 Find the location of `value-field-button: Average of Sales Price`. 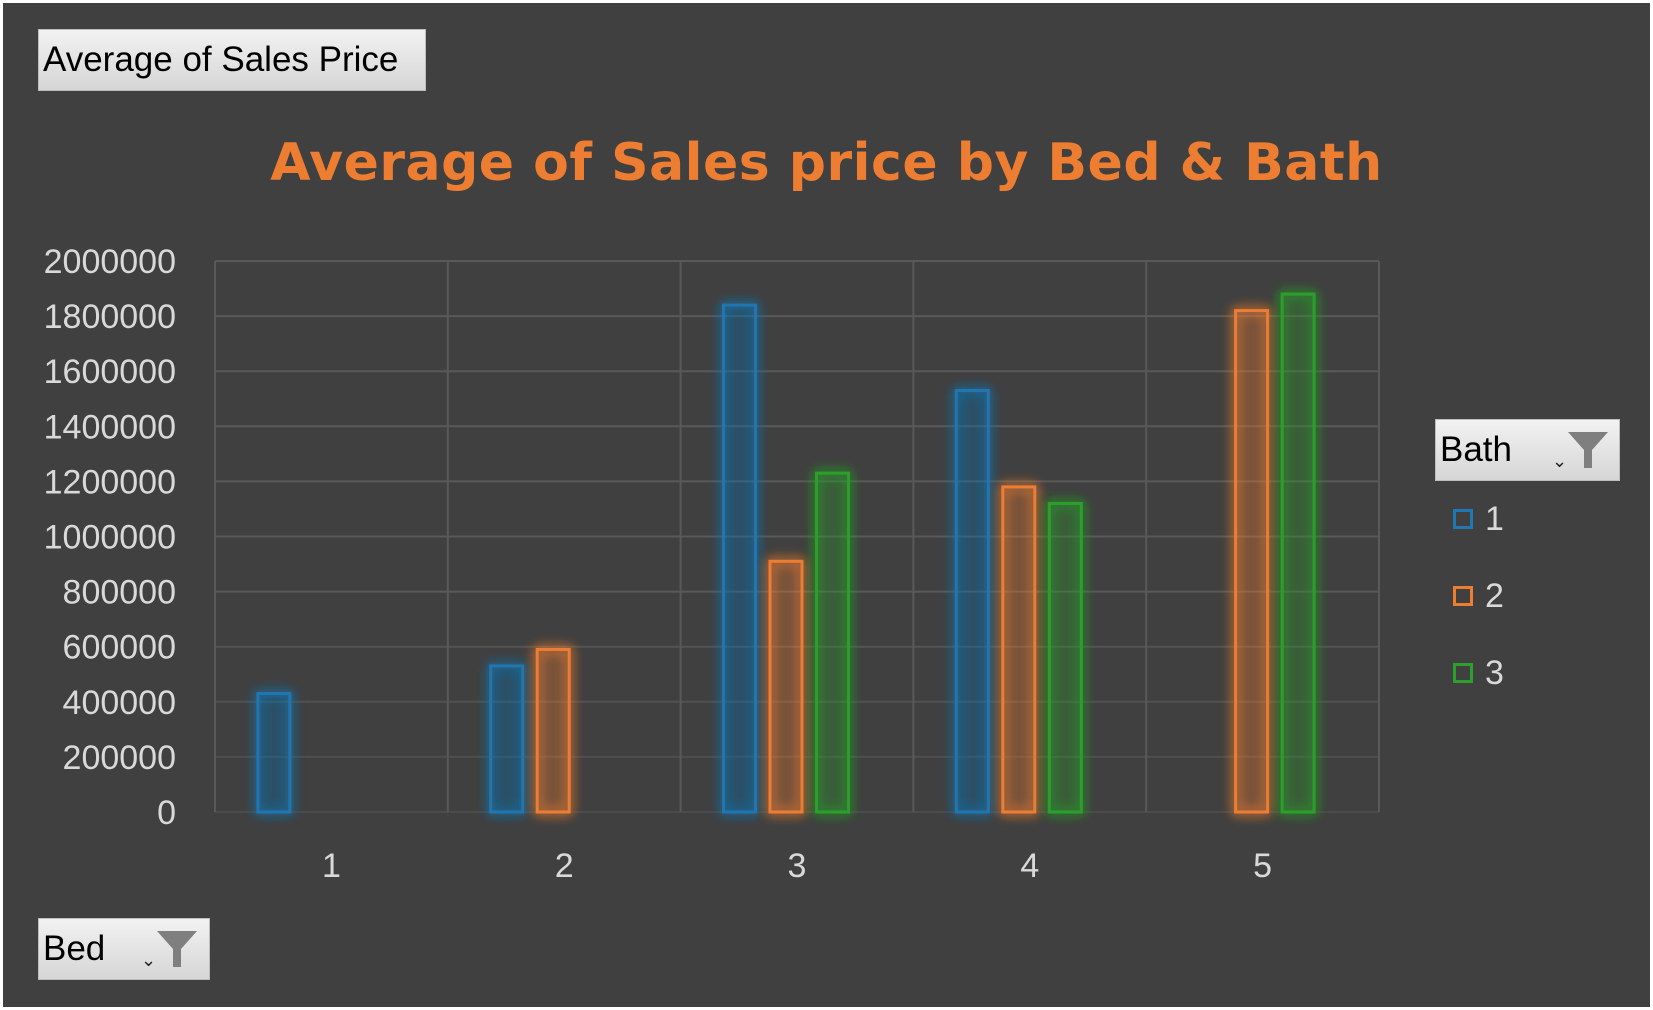

value-field-button: Average of Sales Price is located at coordinates (232, 60).